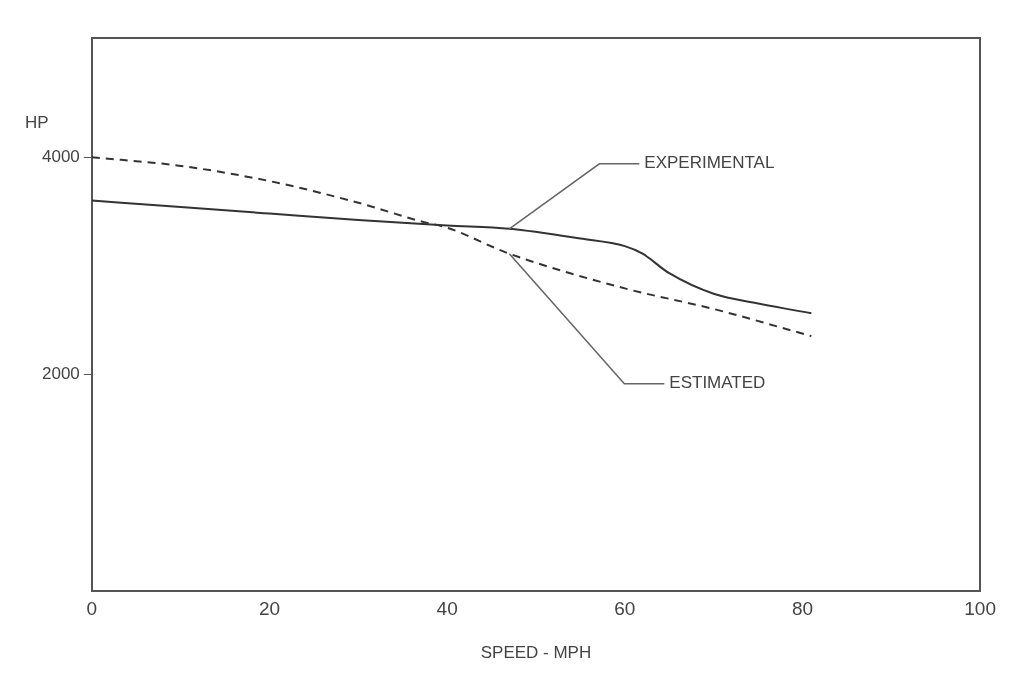 This screenshot has width=1012, height=677. Describe the element at coordinates (447, 609) in the screenshot. I see `x-tick-label: 40` at that location.